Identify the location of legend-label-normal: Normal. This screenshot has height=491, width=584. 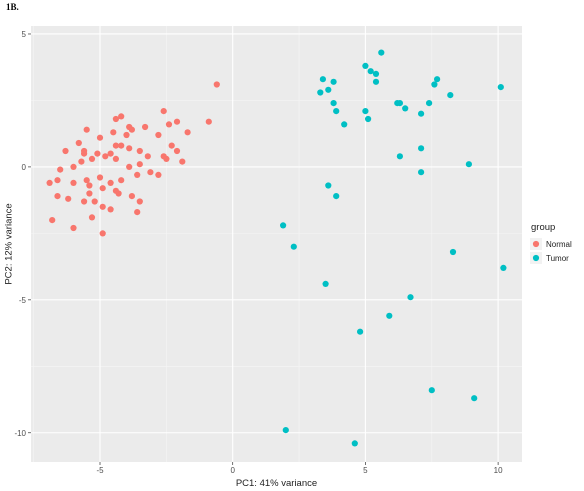
(559, 244).